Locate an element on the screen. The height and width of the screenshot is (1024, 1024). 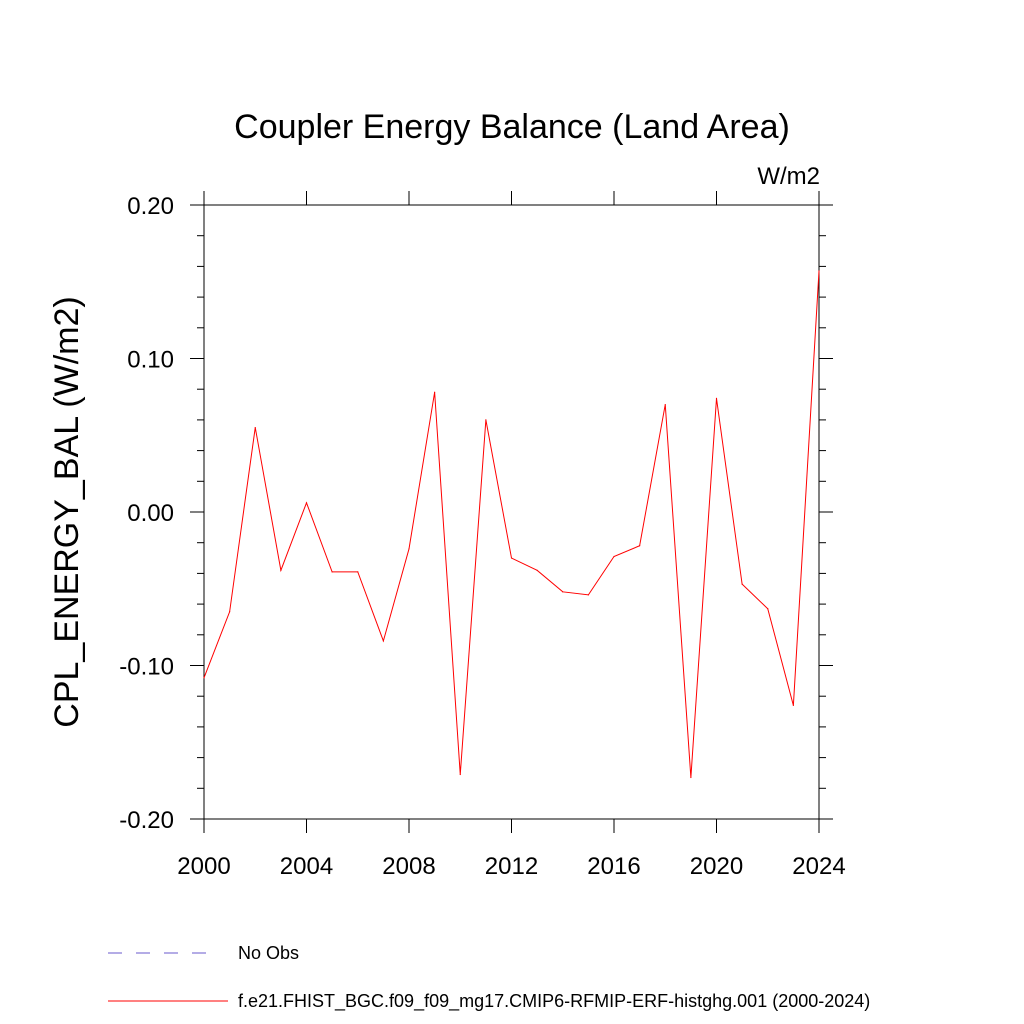
x-tick-label: 2004 is located at coordinates (306, 866).